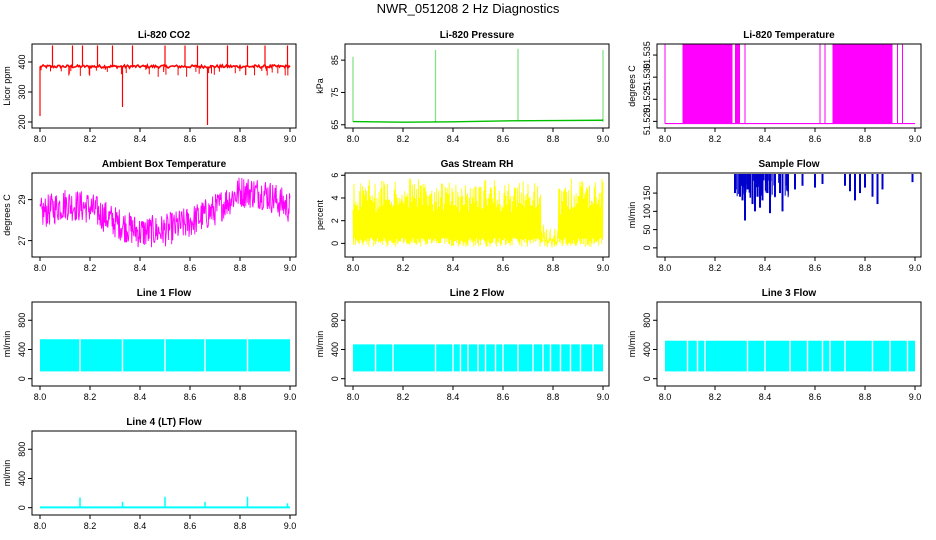  What do you see at coordinates (468, 8) in the screenshot?
I see `figure-title: NWR_051208 2 Hz Diagnostics` at bounding box center [468, 8].